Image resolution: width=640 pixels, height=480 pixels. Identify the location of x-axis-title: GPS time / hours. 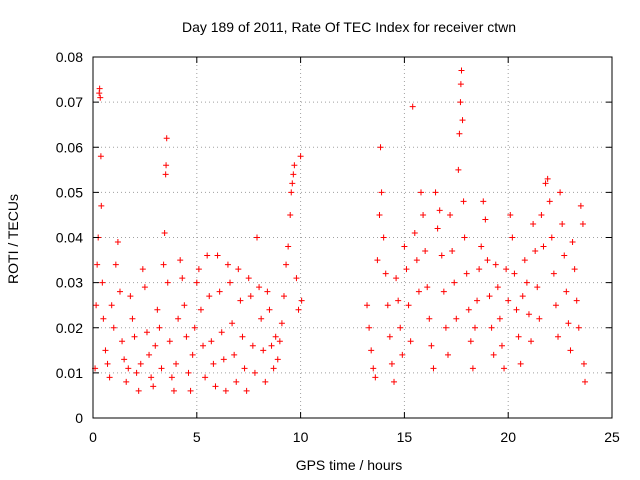
(349, 465).